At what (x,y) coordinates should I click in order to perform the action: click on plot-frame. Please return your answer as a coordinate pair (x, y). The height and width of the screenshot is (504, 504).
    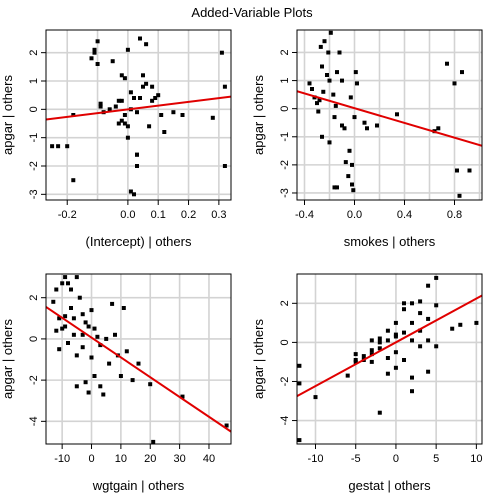
    Looking at the image, I should click on (389, 359).